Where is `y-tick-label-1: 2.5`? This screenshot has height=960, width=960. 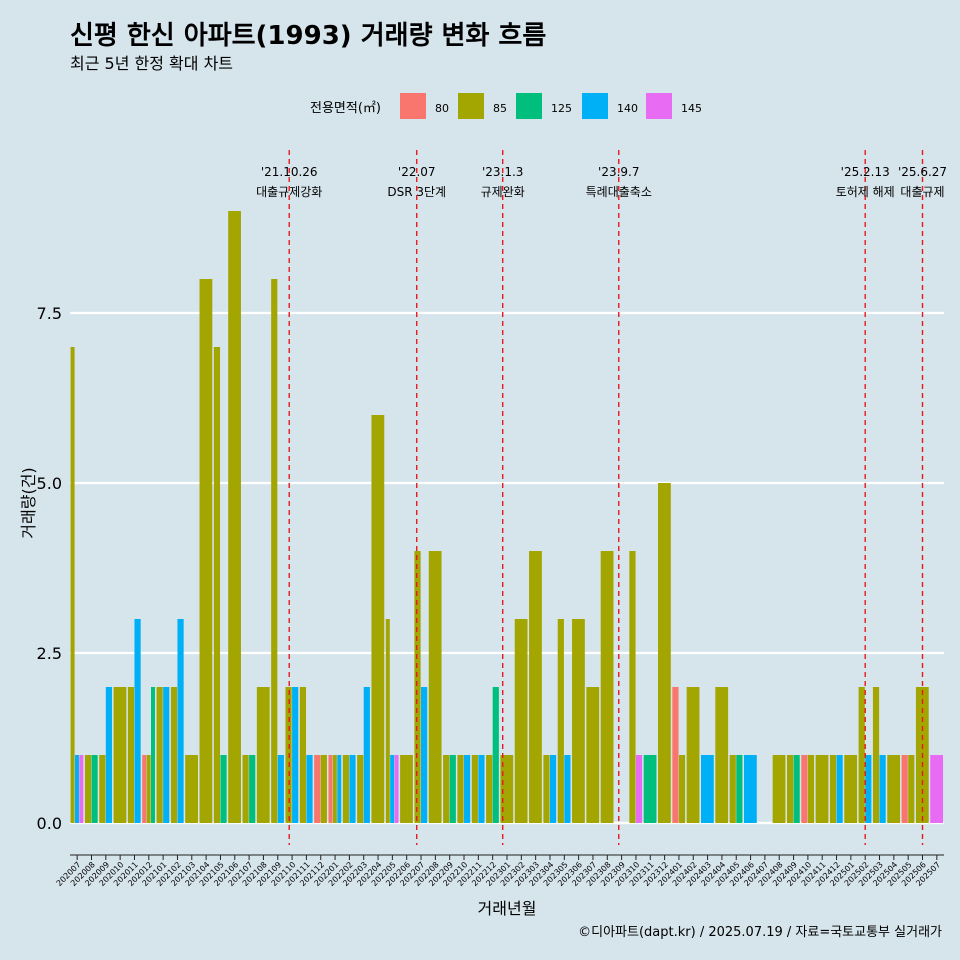
y-tick-label-1: 2.5 is located at coordinates (49, 653).